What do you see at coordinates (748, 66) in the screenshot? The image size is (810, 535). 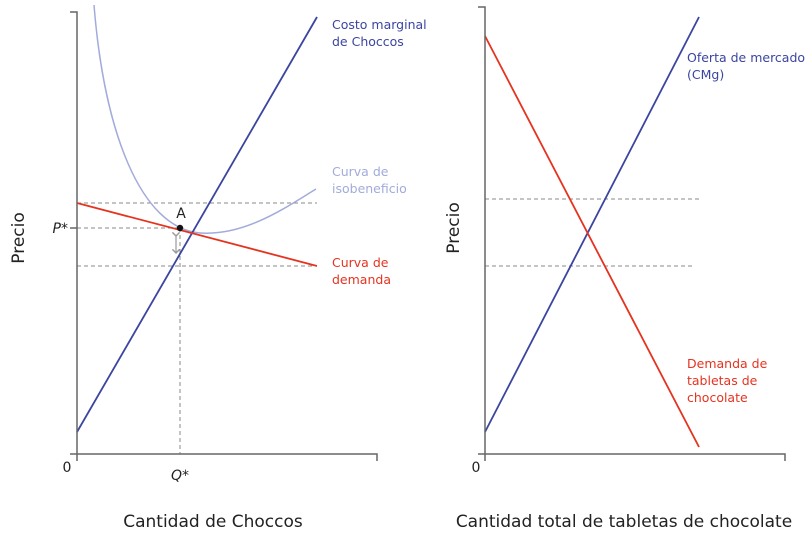 I see `market-supply-label: Oferta de mercado (CMg)` at bounding box center [748, 66].